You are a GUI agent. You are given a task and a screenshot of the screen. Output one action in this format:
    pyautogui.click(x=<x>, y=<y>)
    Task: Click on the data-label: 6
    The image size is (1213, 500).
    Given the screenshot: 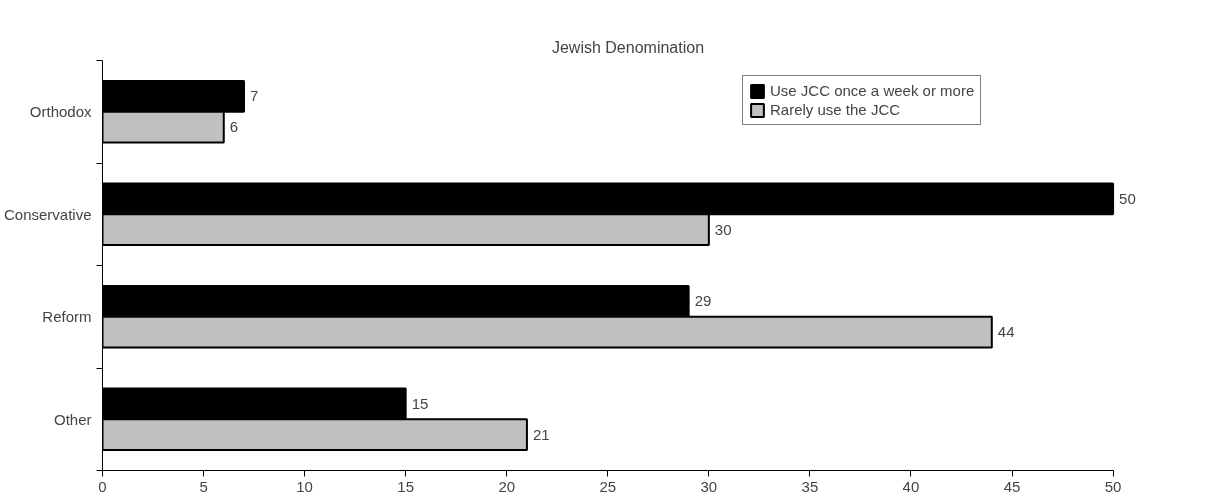 What is the action you would take?
    pyautogui.click(x=234, y=127)
    